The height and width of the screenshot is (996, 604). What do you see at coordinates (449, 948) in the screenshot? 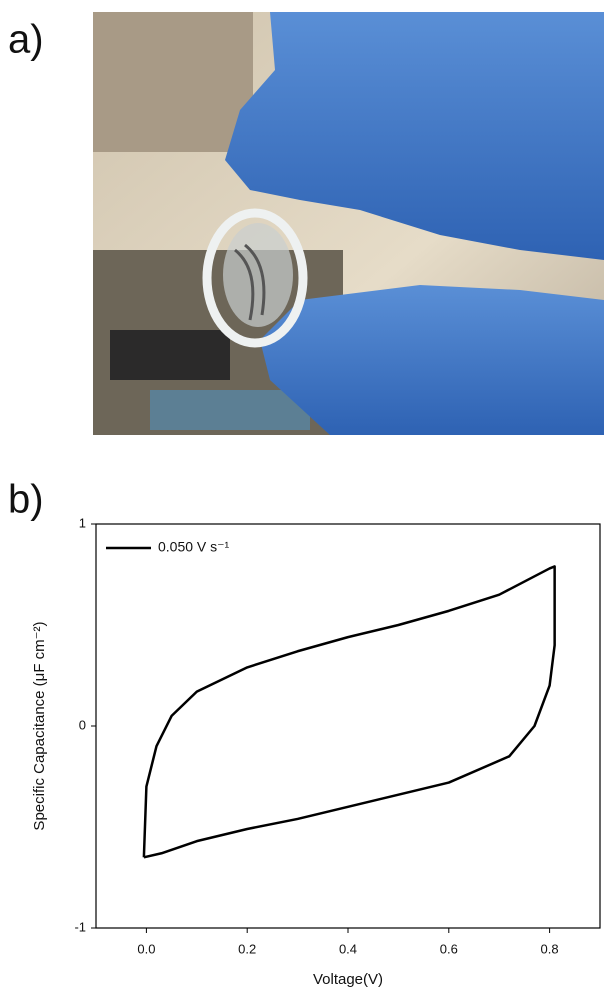
I see `x-tick-label: 0.6` at bounding box center [449, 948].